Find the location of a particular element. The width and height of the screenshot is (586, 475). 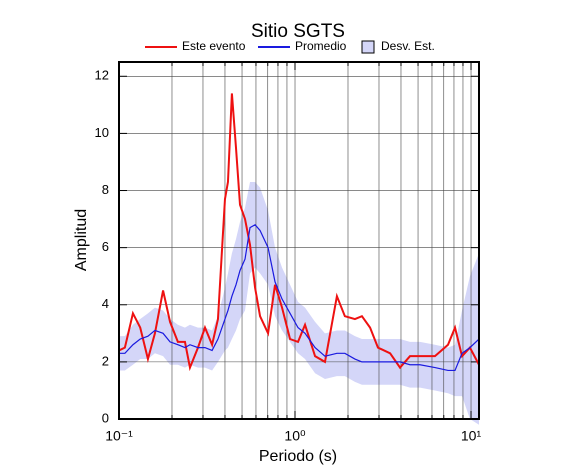

legend-swatch is located at coordinates (368, 47).